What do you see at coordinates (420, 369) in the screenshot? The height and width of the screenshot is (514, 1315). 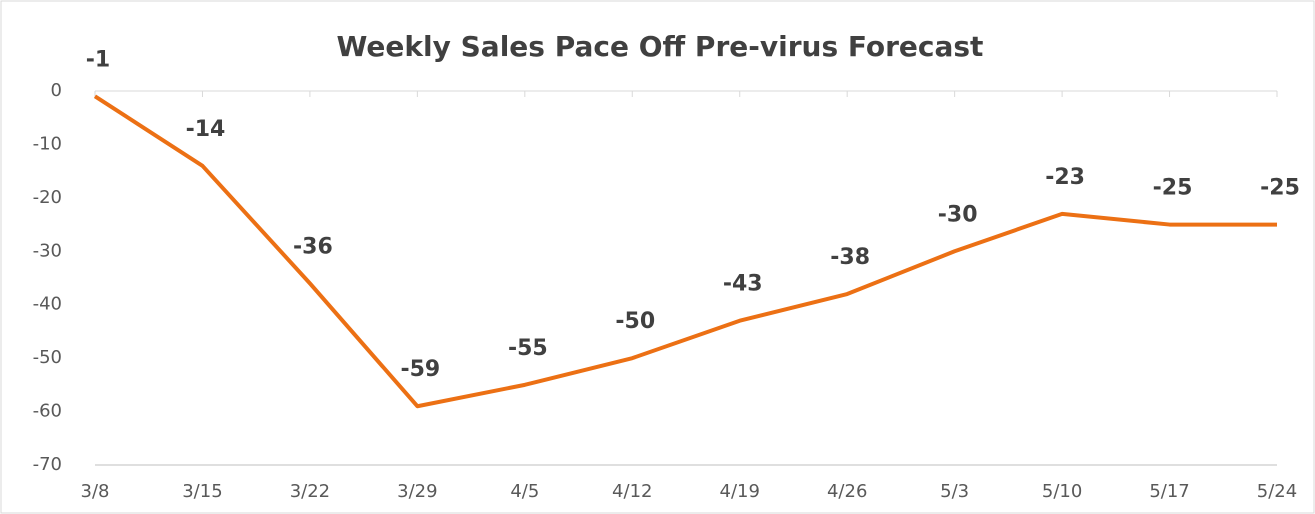 I see `data-label: -59` at bounding box center [420, 369].